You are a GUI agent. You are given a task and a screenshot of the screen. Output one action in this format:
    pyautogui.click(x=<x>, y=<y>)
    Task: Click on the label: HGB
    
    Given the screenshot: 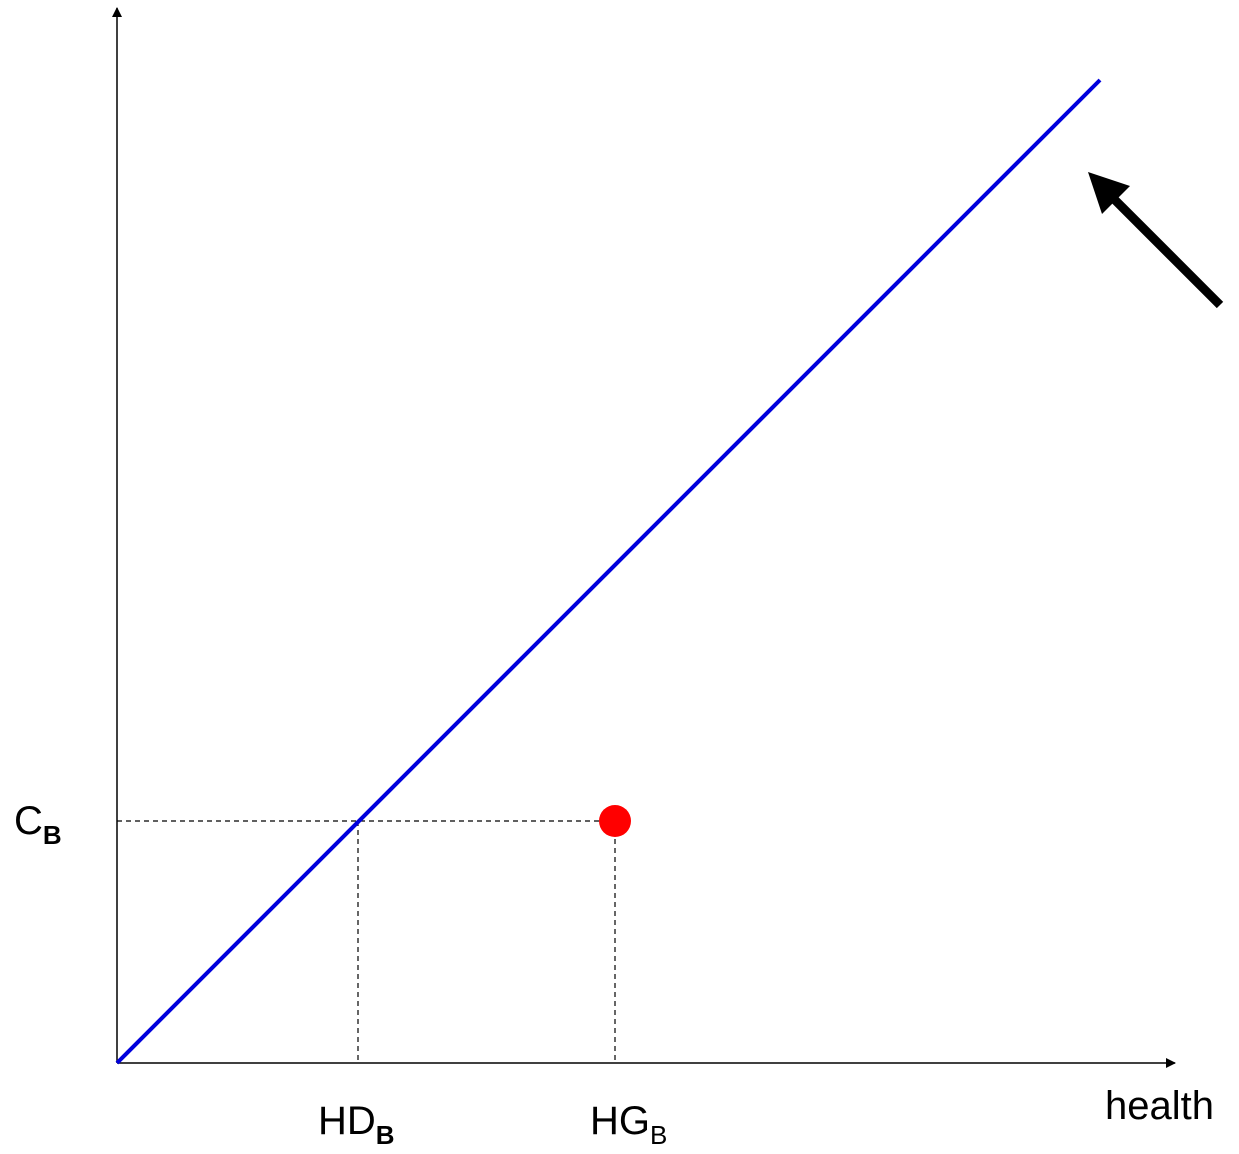 What is the action you would take?
    pyautogui.click(x=628, y=1124)
    